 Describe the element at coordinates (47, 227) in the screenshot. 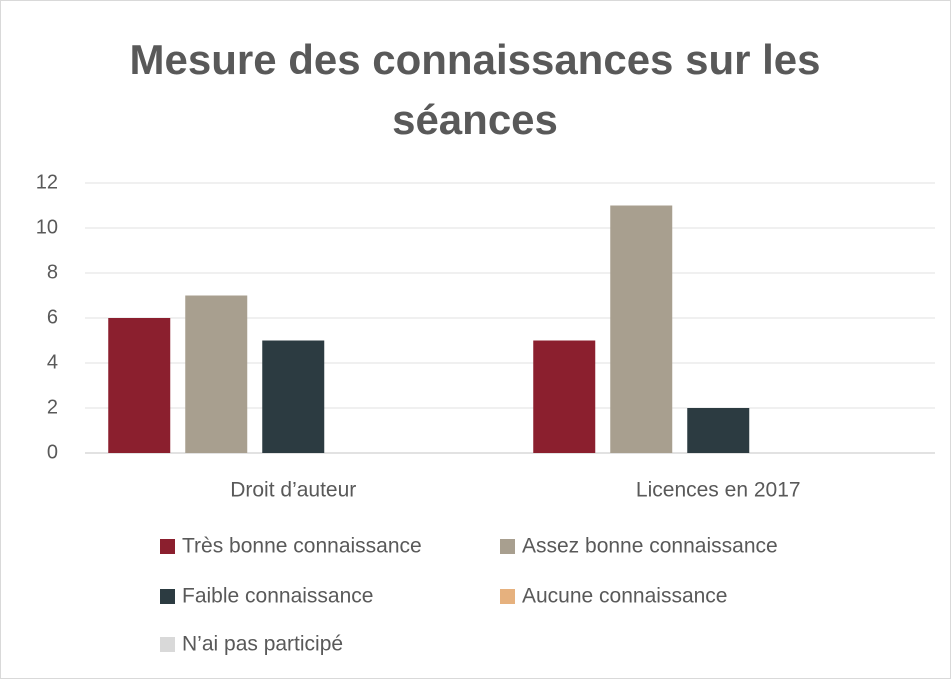

I see `y-tick-label: 10` at that location.